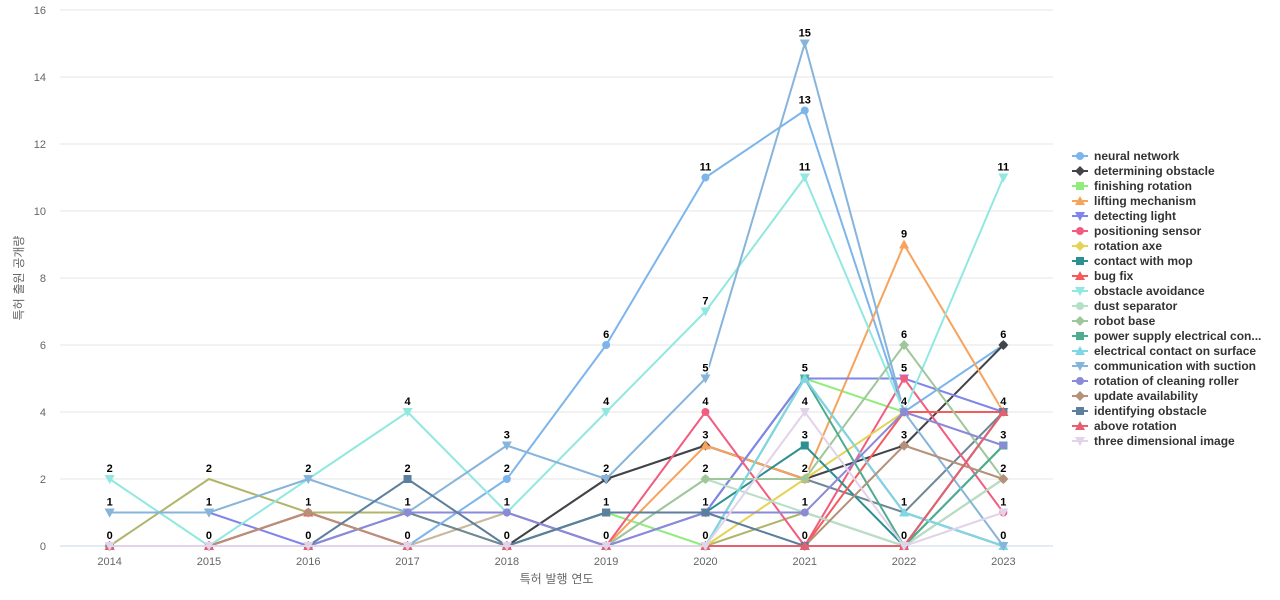 This screenshot has height=600, width=1280. Describe the element at coordinates (1146, 395) in the screenshot. I see `legend-label: update availability` at that location.